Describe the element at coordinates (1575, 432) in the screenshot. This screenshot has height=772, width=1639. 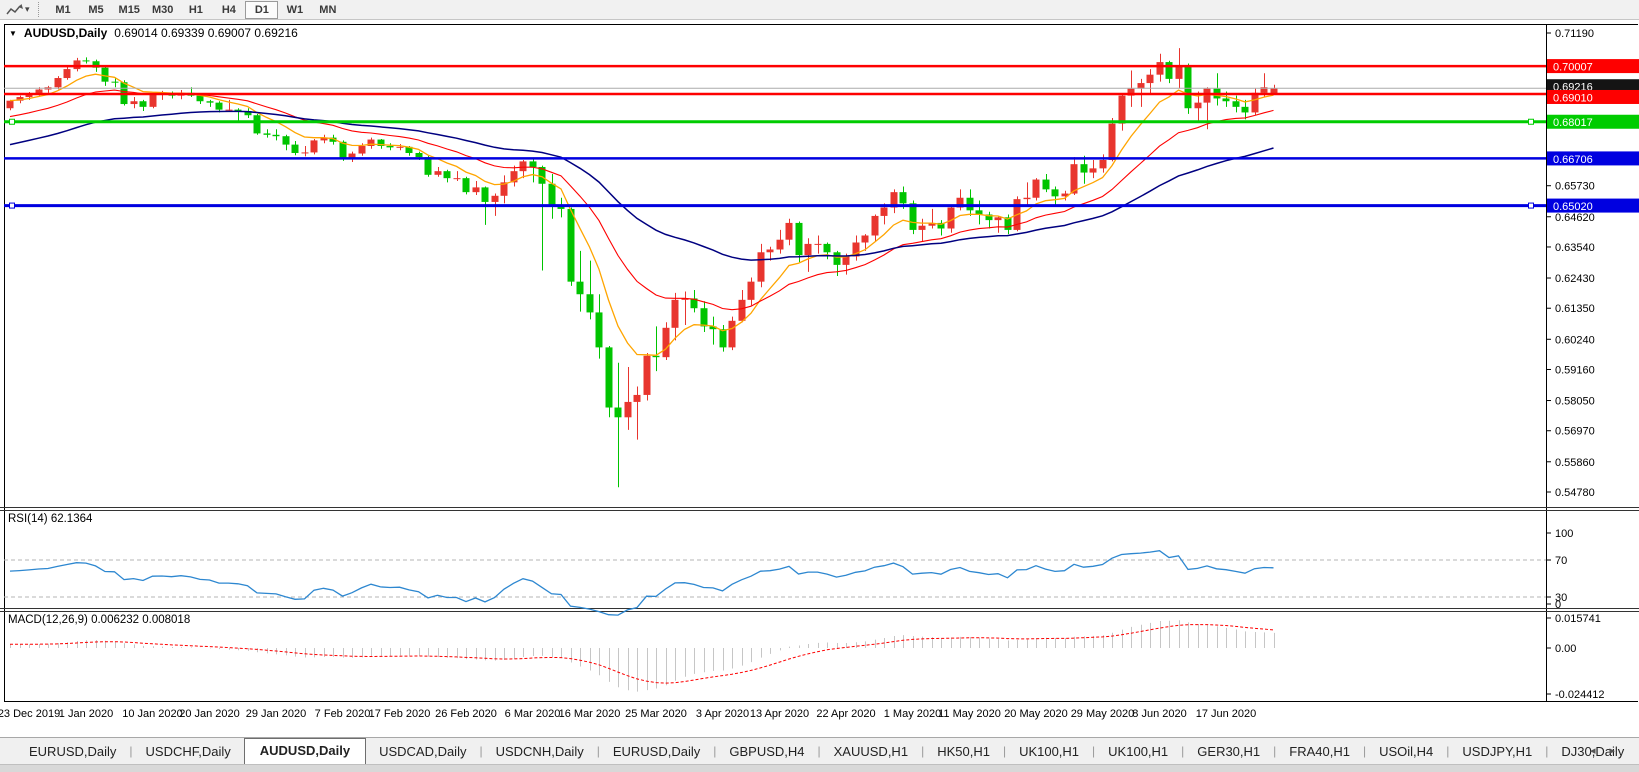
I see `svg-text: 0.56970` at that location.